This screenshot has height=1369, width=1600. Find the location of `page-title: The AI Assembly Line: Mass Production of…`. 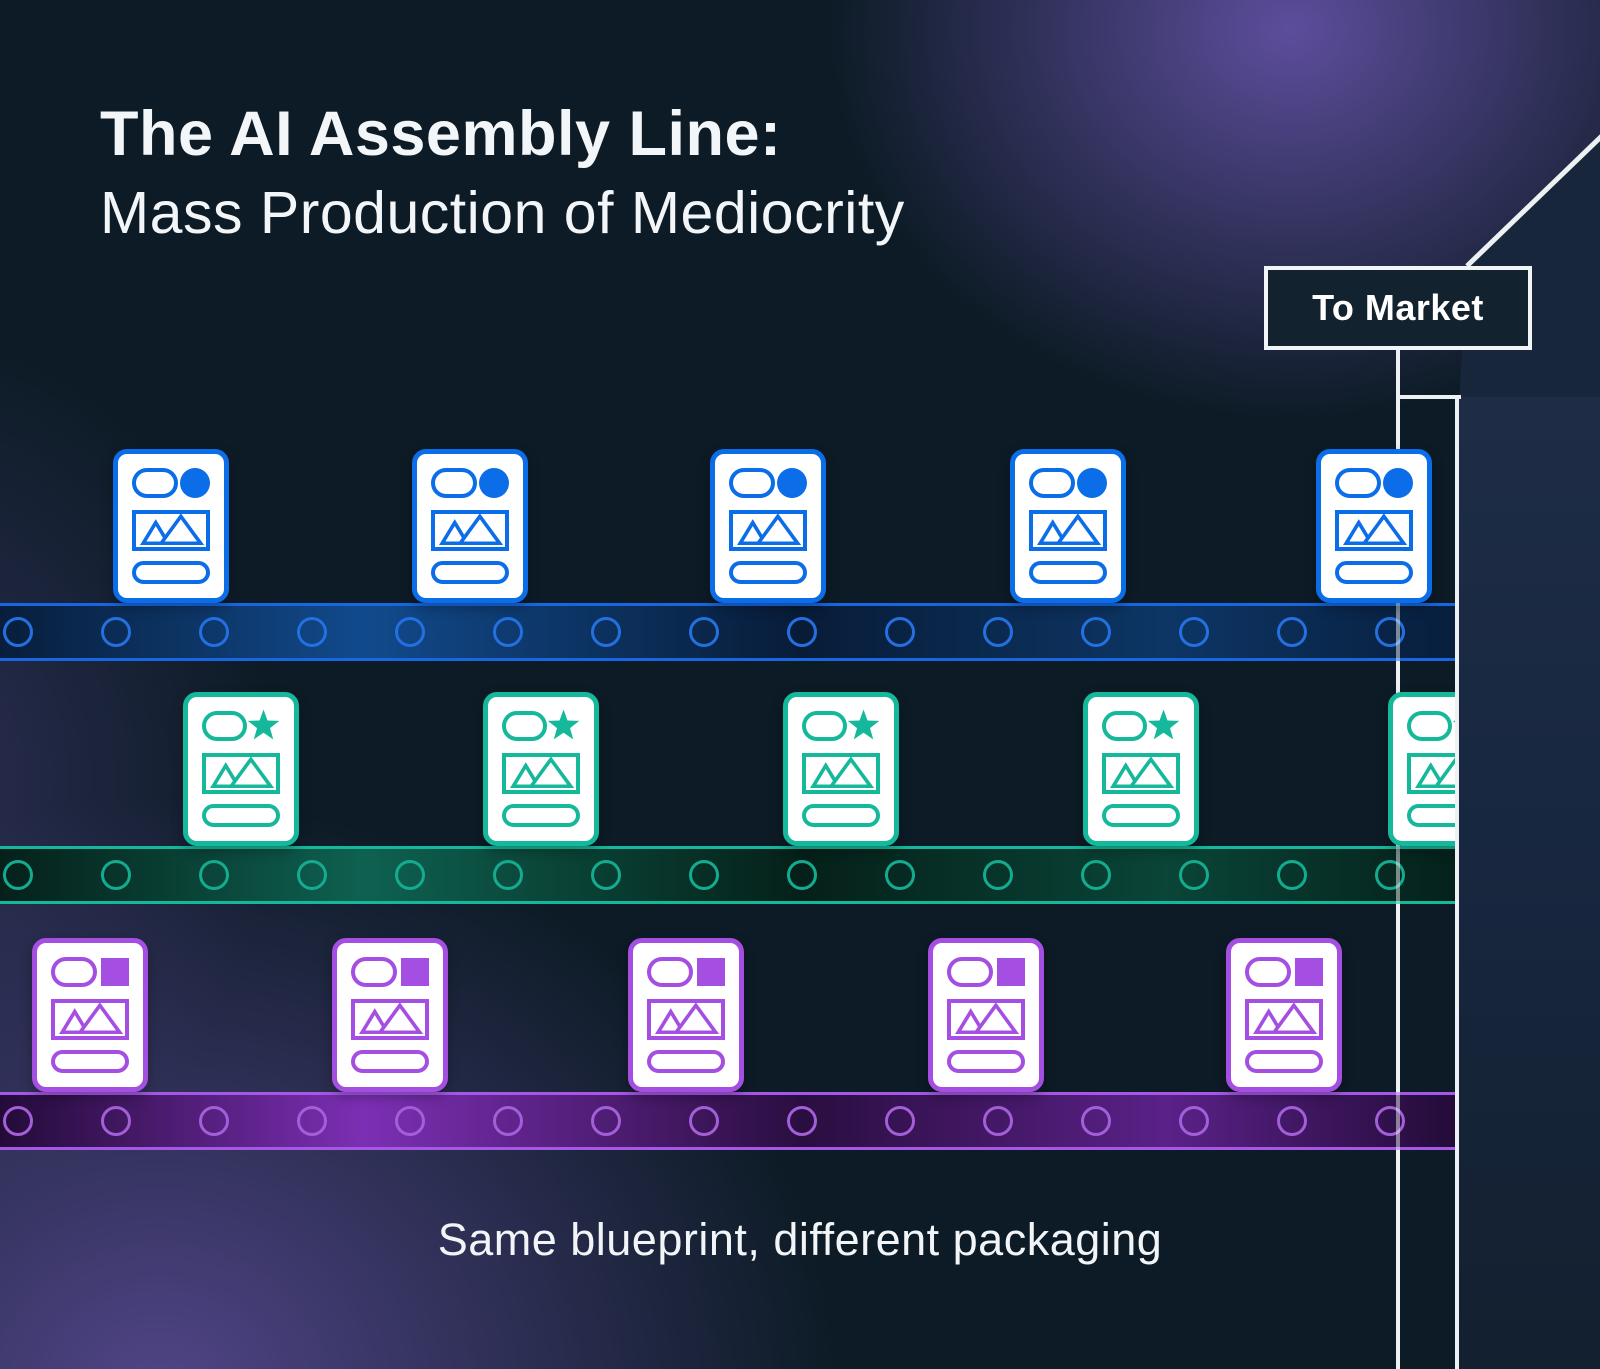

page-title: The AI Assembly Line: Mass Production of… is located at coordinates (502, 172).